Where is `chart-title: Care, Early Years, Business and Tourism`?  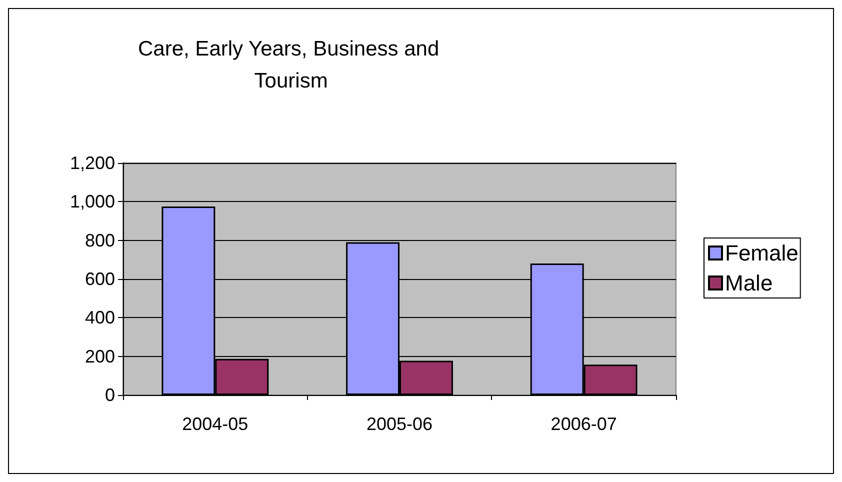 chart-title: Care, Early Years, Business and Tourism is located at coordinates (289, 65).